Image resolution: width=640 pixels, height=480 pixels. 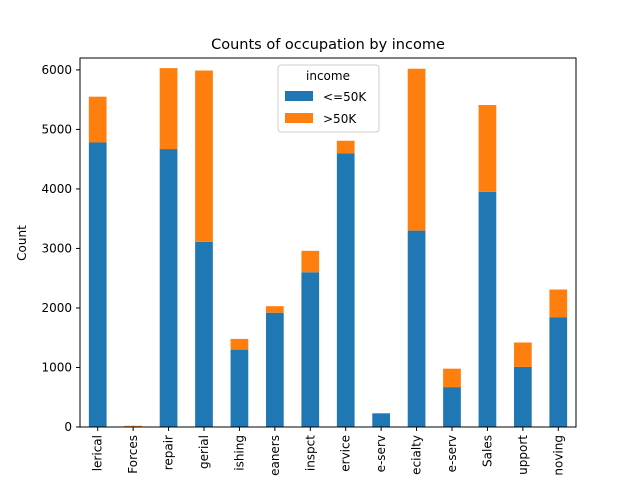 What do you see at coordinates (275, 455) in the screenshot?
I see `x-tick-label-5: eaners` at bounding box center [275, 455].